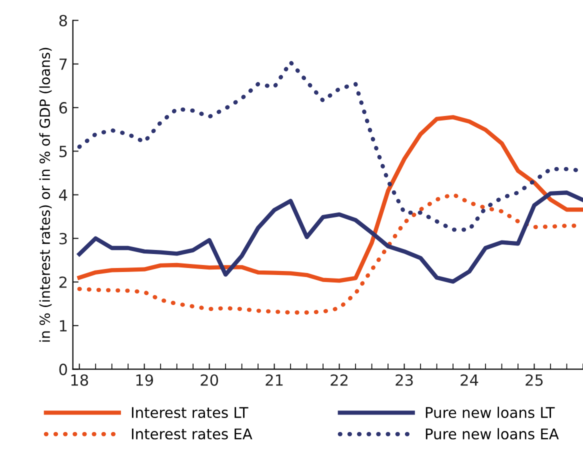 Image resolution: width=583 pixels, height=453 pixels. What do you see at coordinates (534, 380) in the screenshot?
I see `x-tick-label: 25` at bounding box center [534, 380].